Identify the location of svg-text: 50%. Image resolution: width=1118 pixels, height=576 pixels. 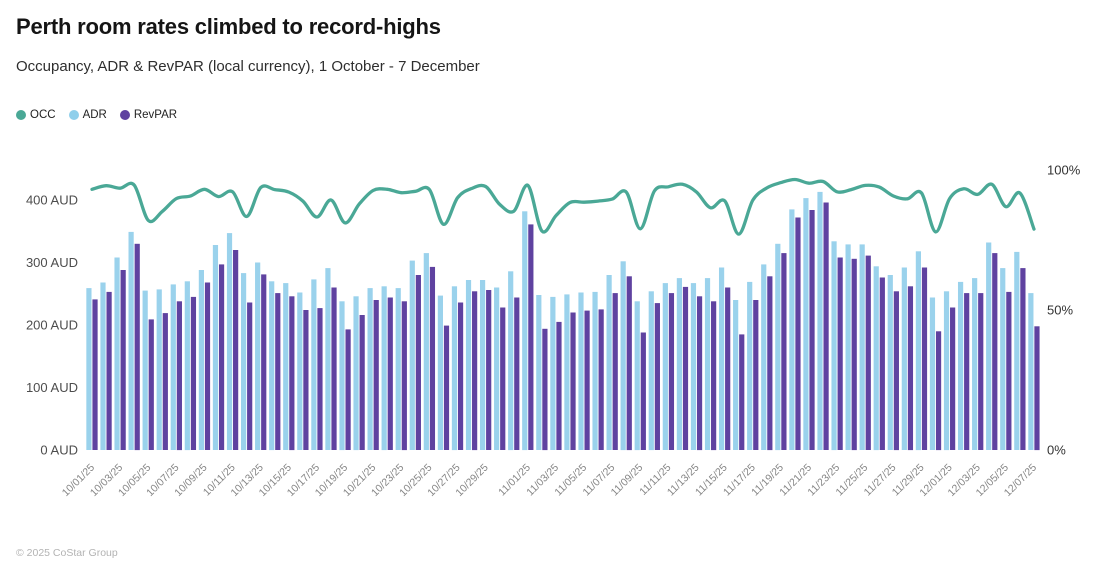
(1060, 310).